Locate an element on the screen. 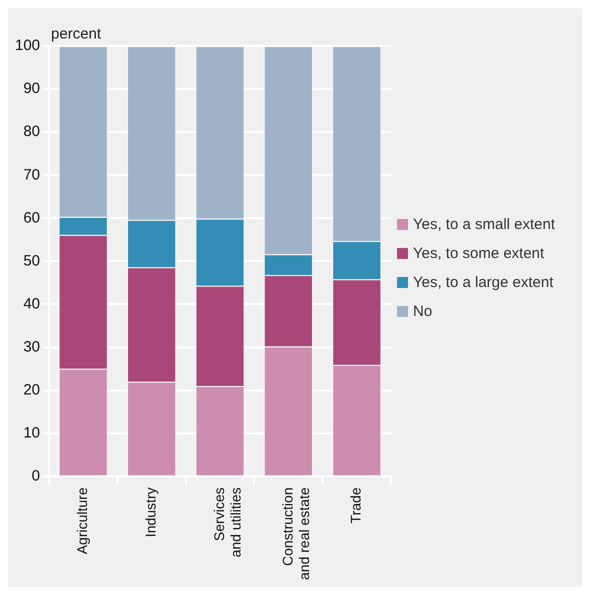 This screenshot has width=590, height=595. y-tick-label: 60 is located at coordinates (31, 217).